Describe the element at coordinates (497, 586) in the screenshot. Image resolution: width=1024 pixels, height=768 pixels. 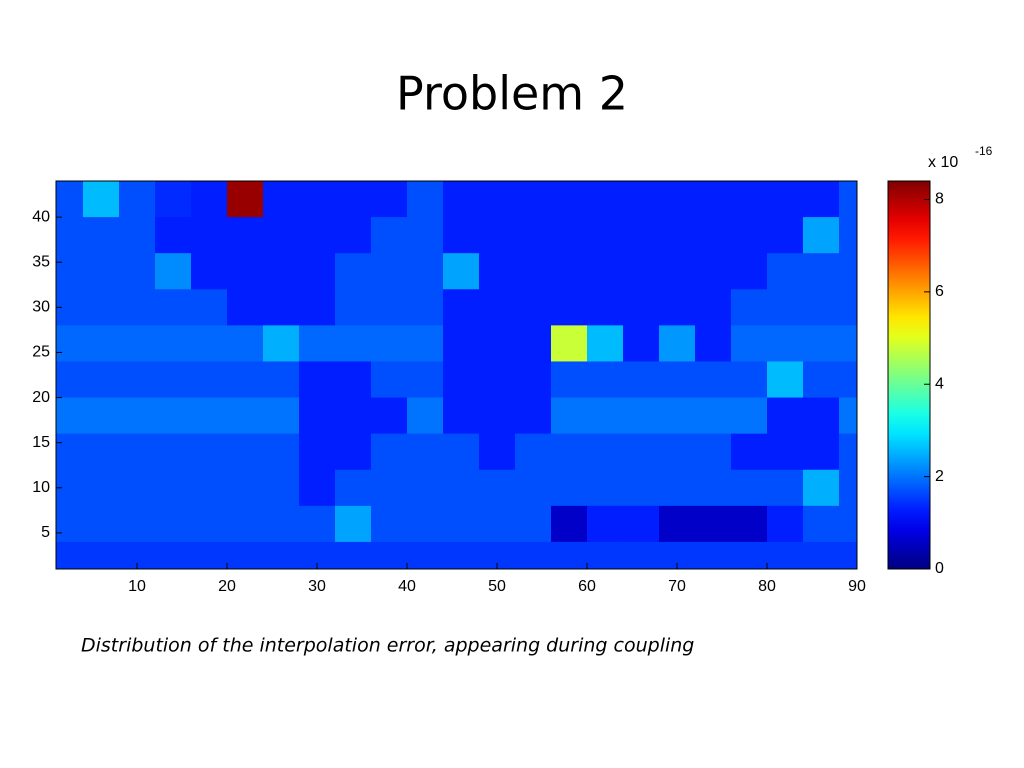
I see `x-tick-label: 50` at that location.